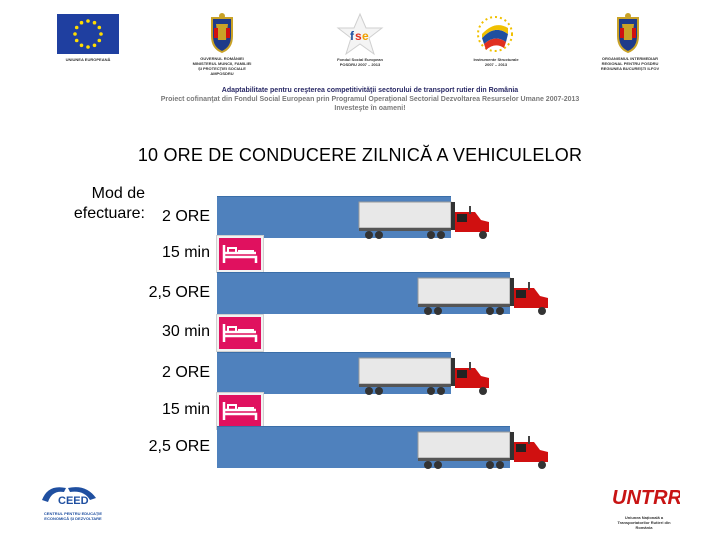 This screenshot has height=540, width=720. Describe the element at coordinates (185, 331) in the screenshot. I see `row-duration-label: 30 min` at that location.